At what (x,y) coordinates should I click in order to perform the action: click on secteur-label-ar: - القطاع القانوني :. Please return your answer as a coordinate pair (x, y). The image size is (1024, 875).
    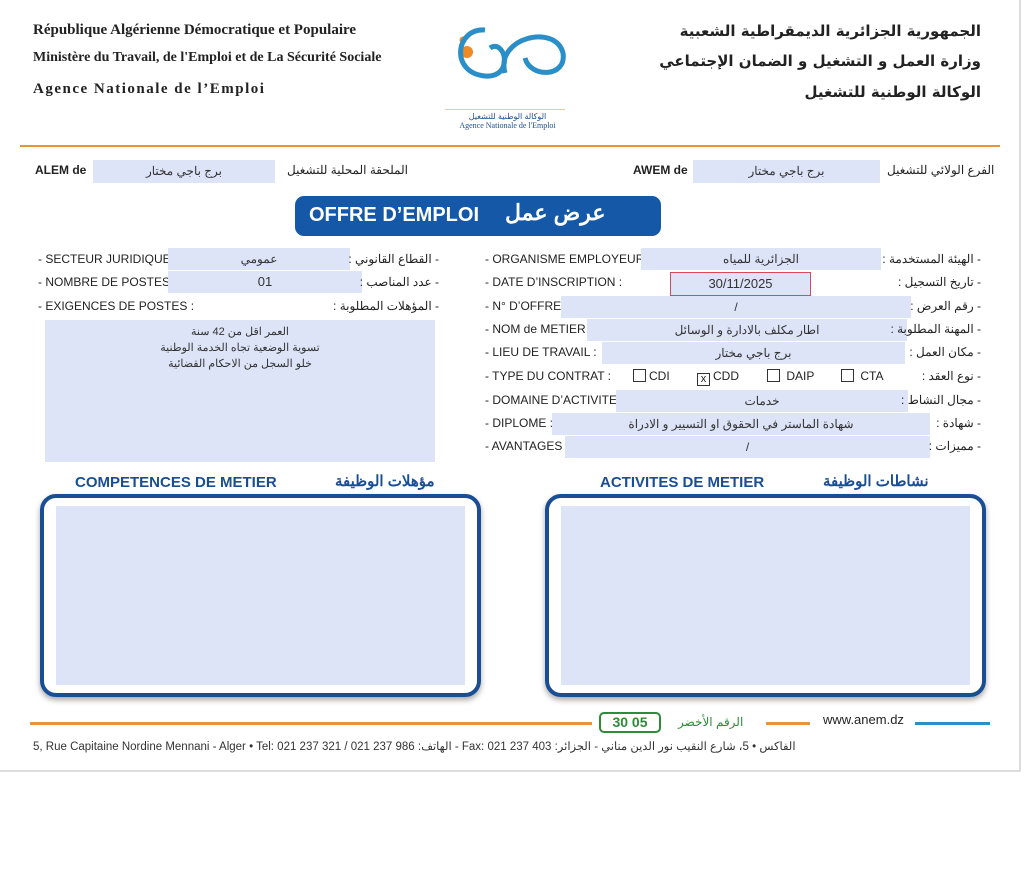
    Looking at the image, I should click on (393, 259).